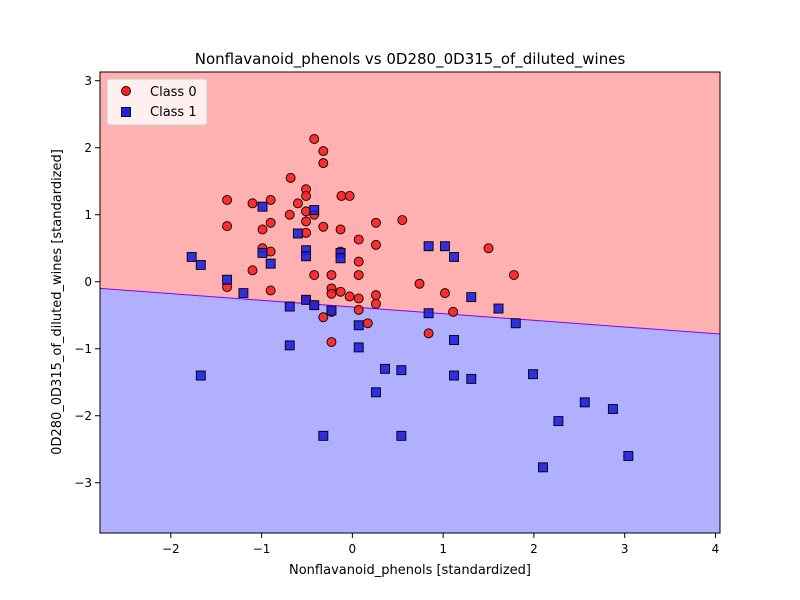  I want to click on x-tick-label: −2, so click(171, 549).